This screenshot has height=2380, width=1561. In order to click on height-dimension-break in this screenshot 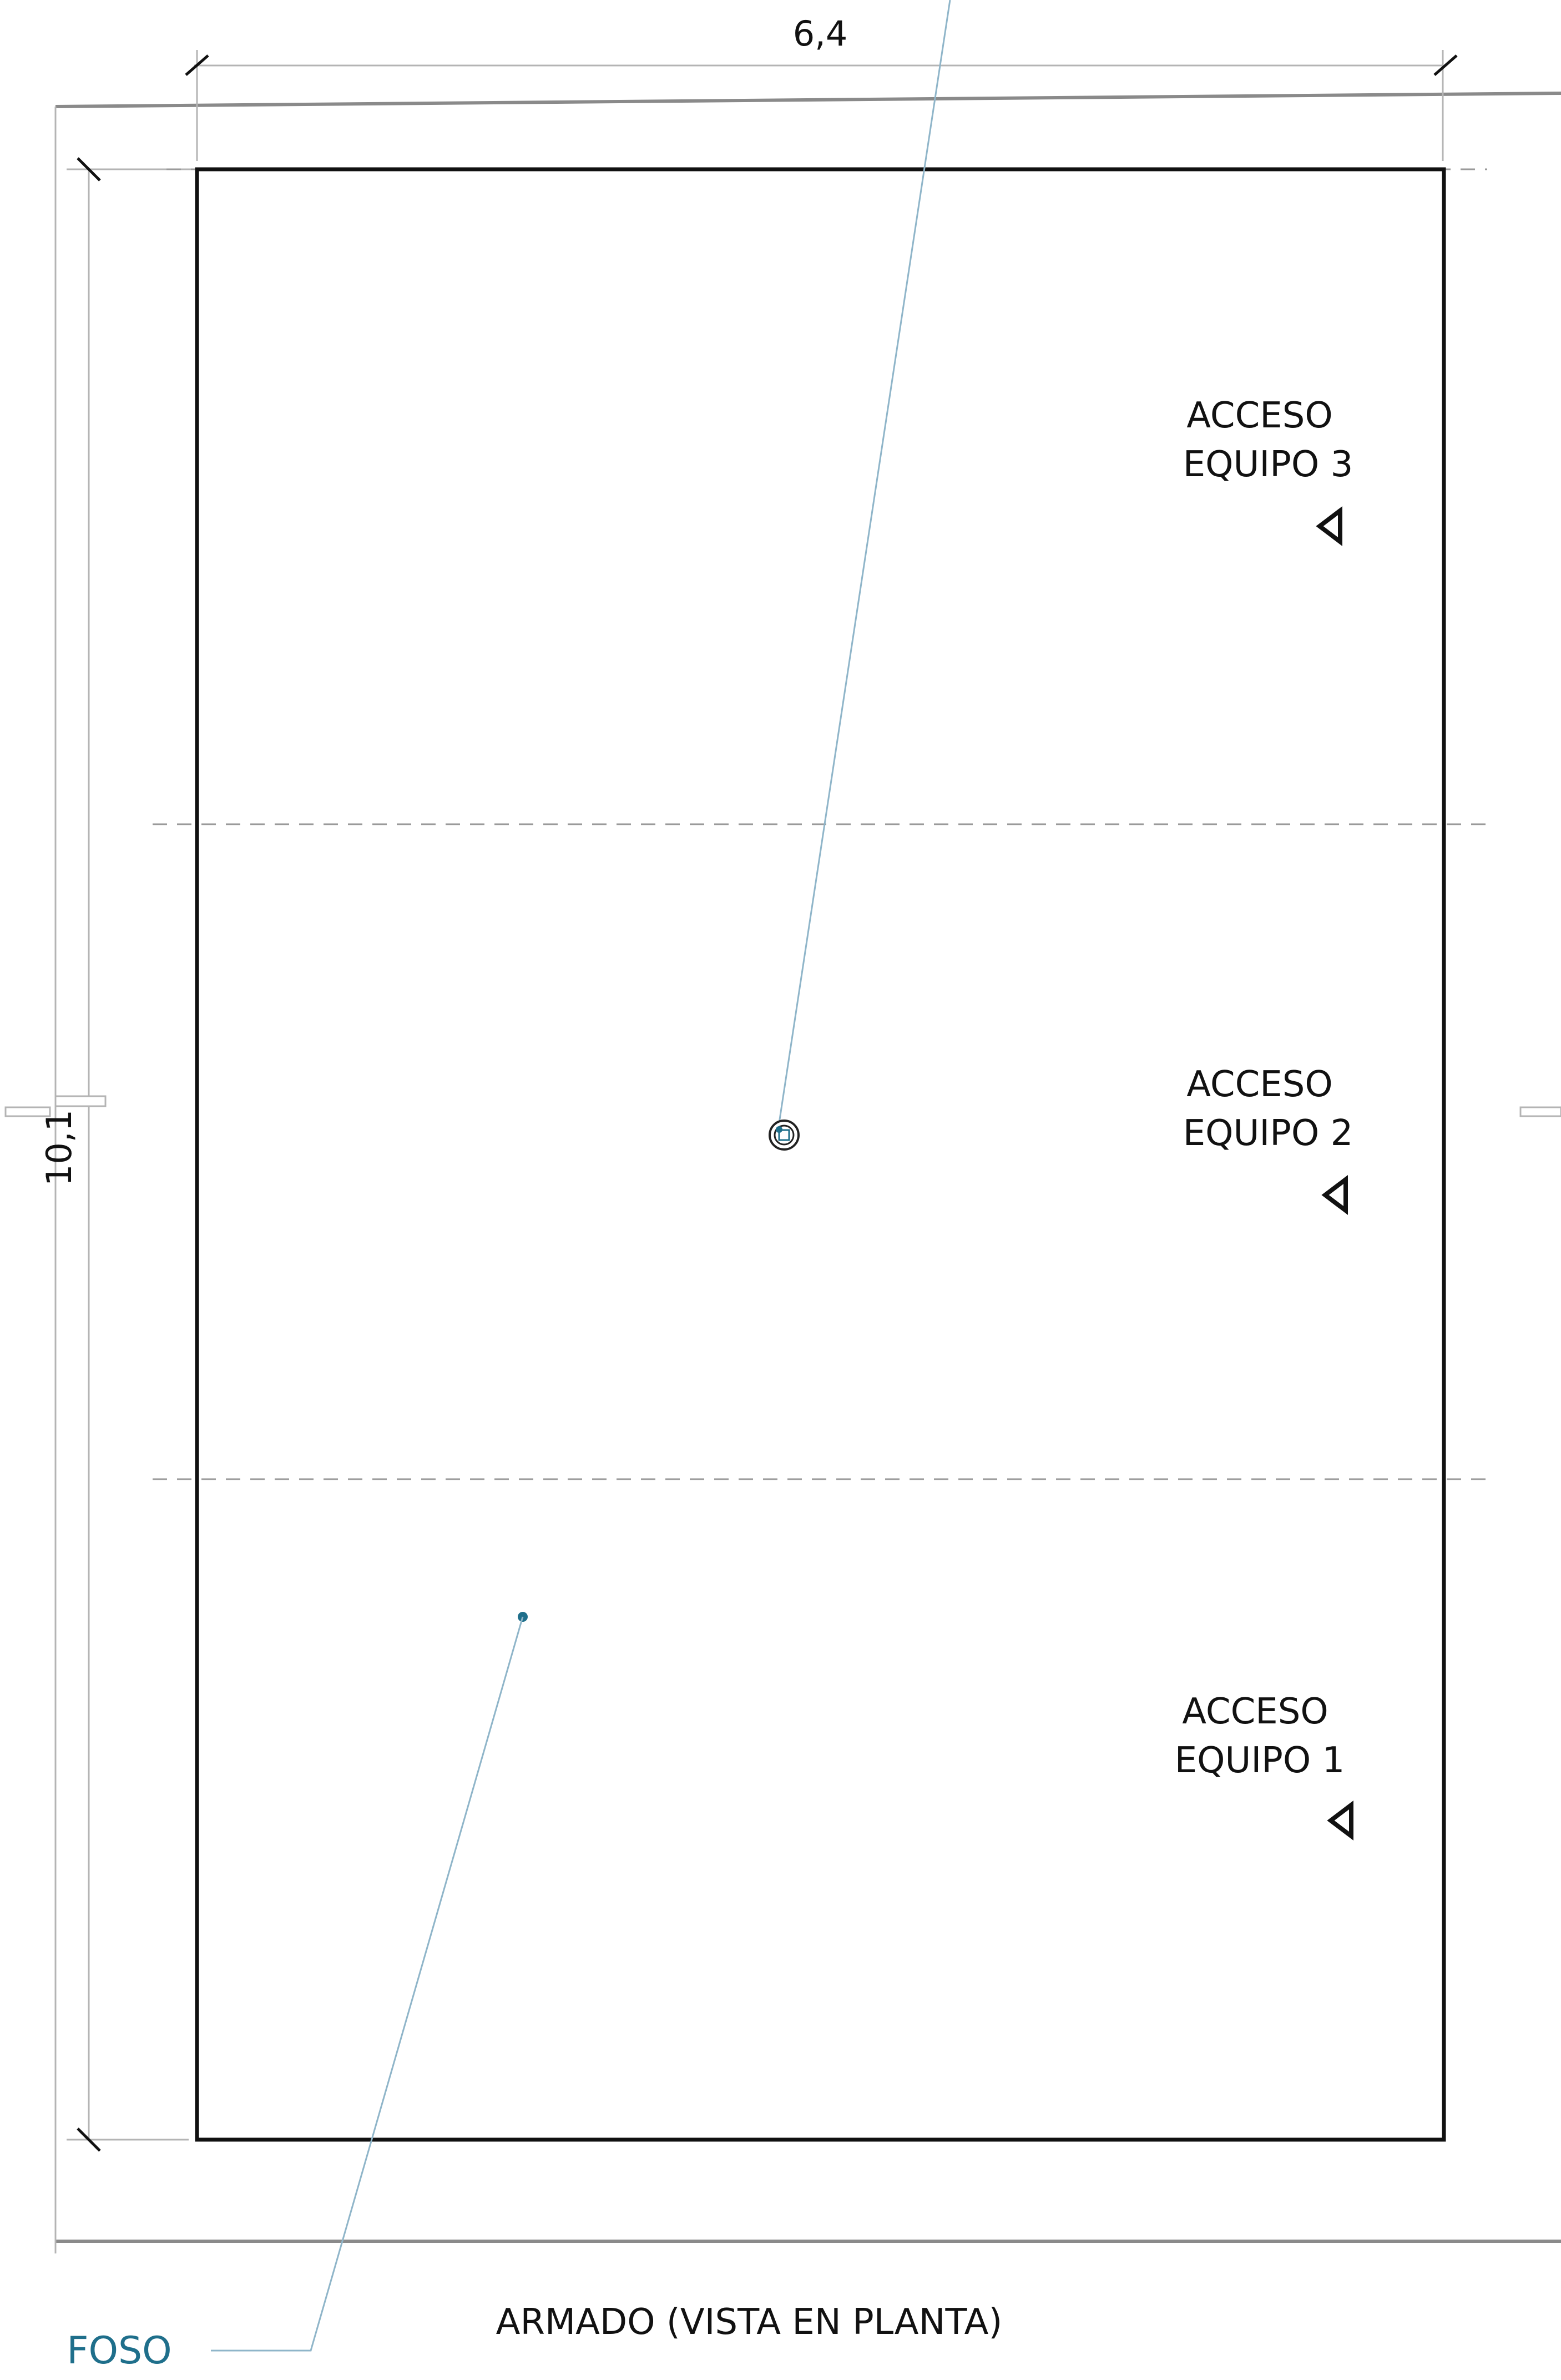, I will do `click(81, 1101)`.